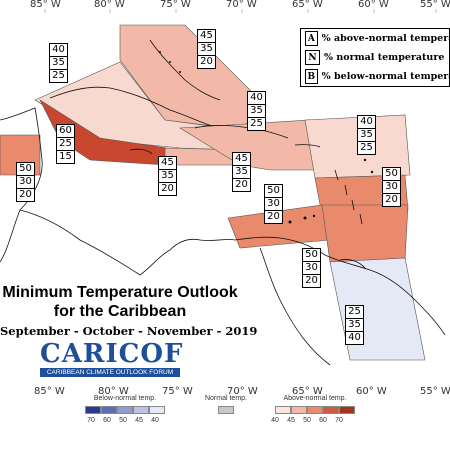 The width and height of the screenshot is (450, 450). Describe the element at coordinates (241, 5) in the screenshot. I see `lon-label-70w: 70° W` at that location.